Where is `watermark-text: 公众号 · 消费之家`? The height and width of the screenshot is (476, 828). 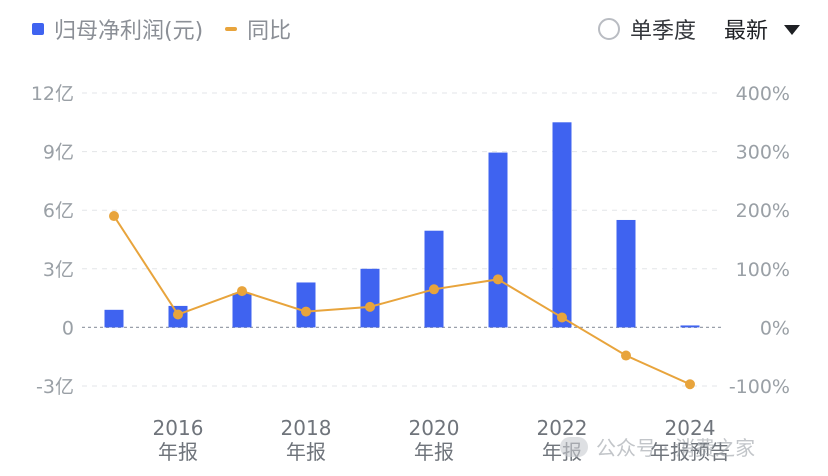 watermark-text: 公众号 · 消费之家 is located at coordinates (676, 448).